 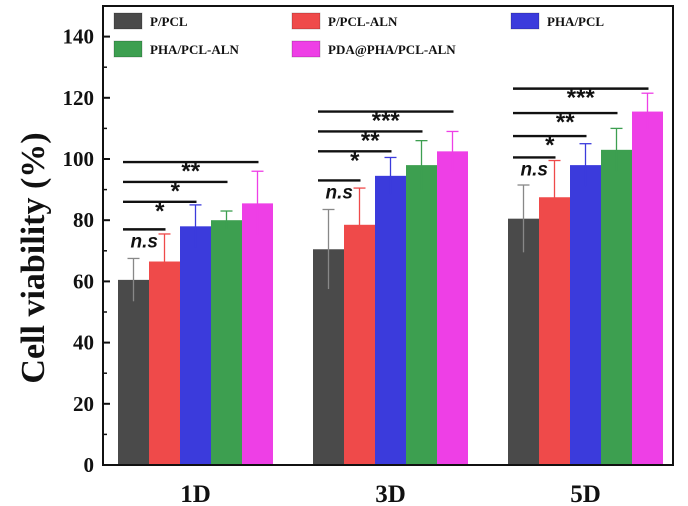 What do you see at coordinates (83, 404) in the screenshot?
I see `y-tick-label: 20` at bounding box center [83, 404].